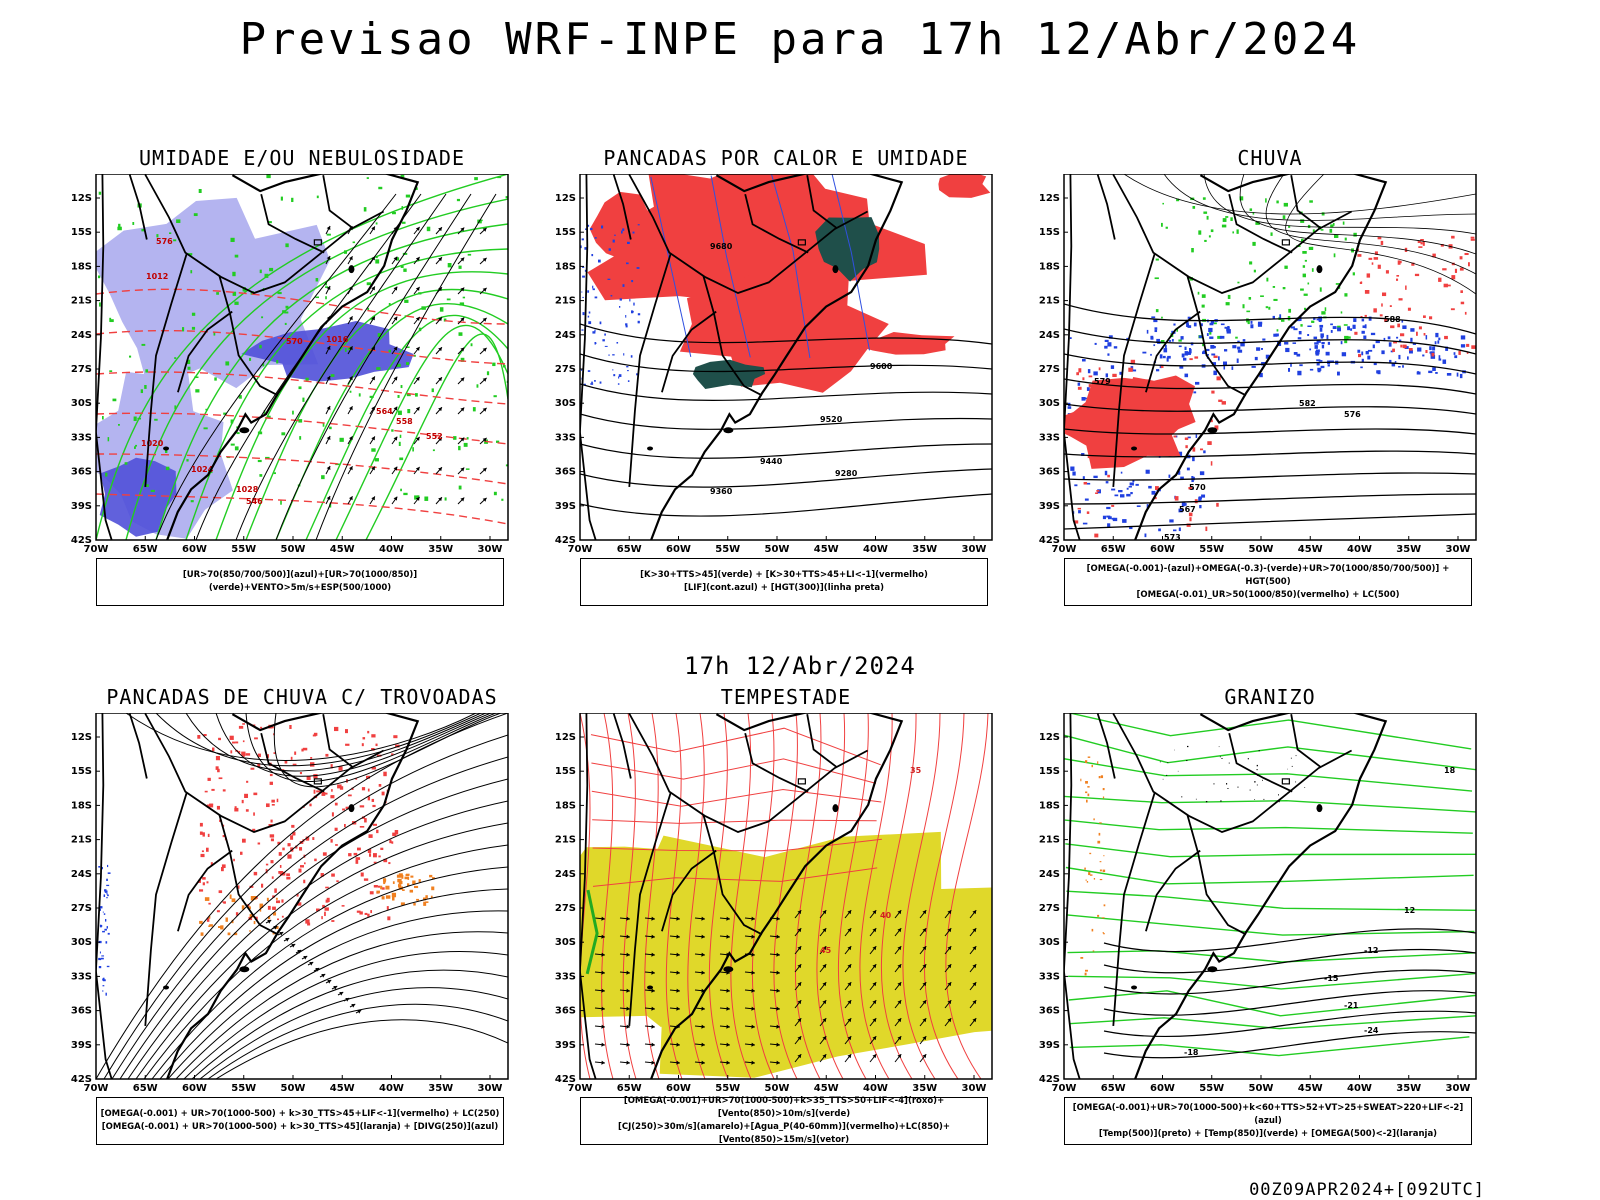 The image size is (1600, 1200). I want to click on contour-label: -15, so click(1331, 978).